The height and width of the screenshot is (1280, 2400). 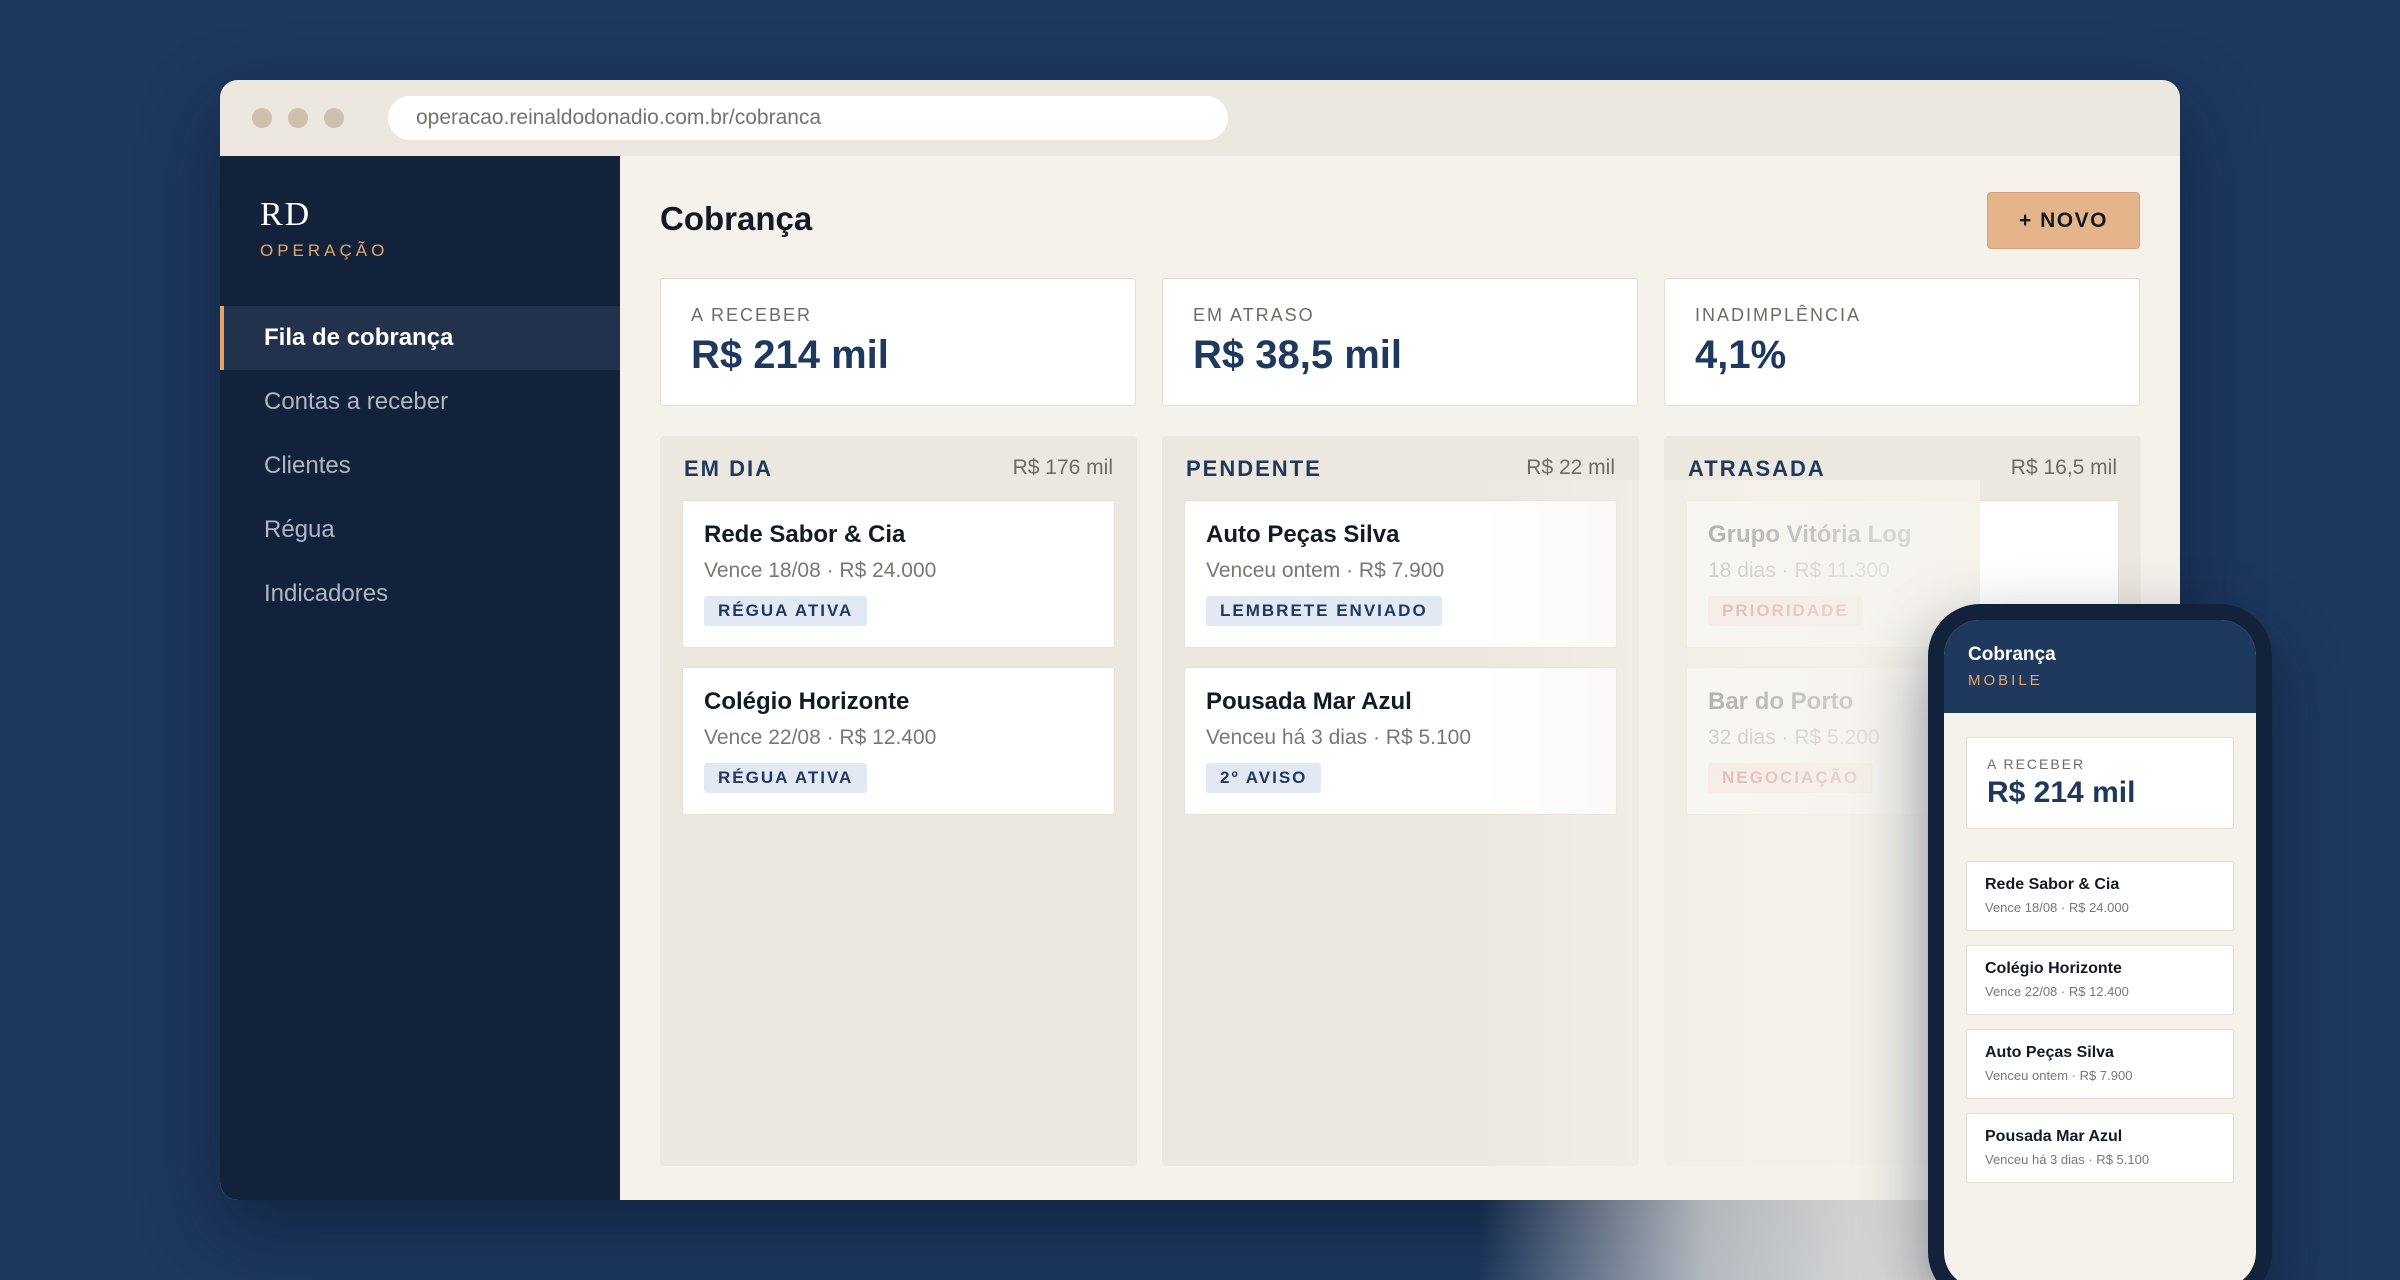 I want to click on card-client-name: Auto Peças Silva, so click(x=1303, y=534).